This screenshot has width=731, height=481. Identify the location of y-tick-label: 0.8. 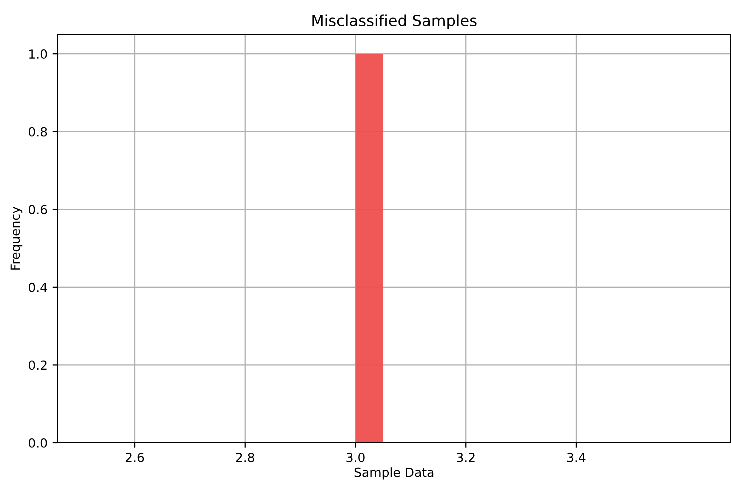
(38, 132).